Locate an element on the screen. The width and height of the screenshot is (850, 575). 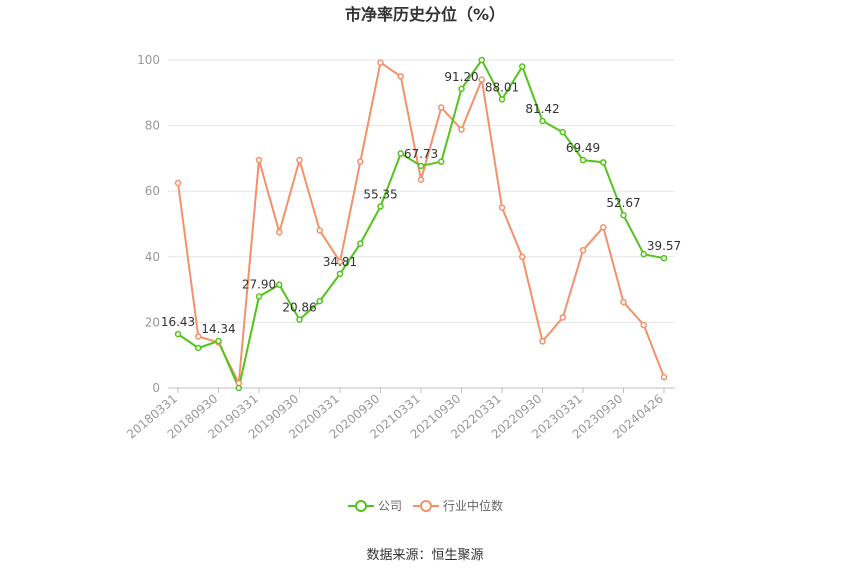
data-label: 14.34 is located at coordinates (218, 329).